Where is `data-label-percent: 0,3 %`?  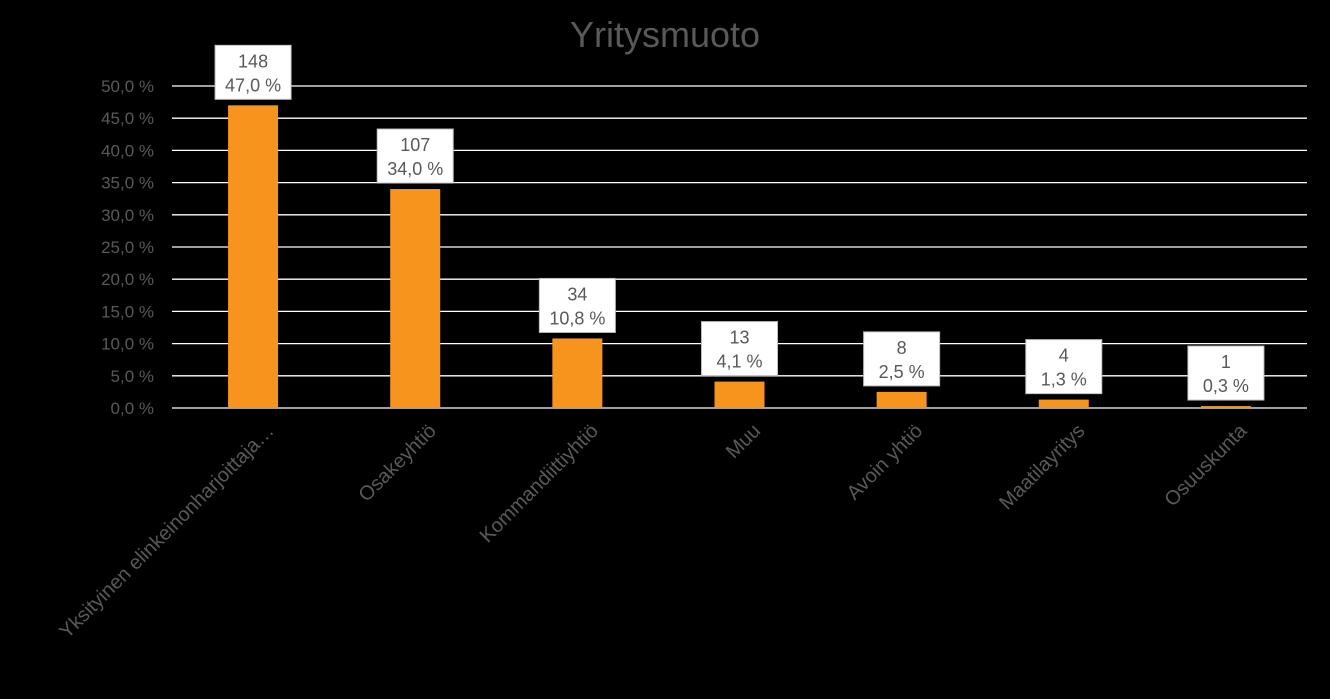 data-label-percent: 0,3 % is located at coordinates (1226, 386).